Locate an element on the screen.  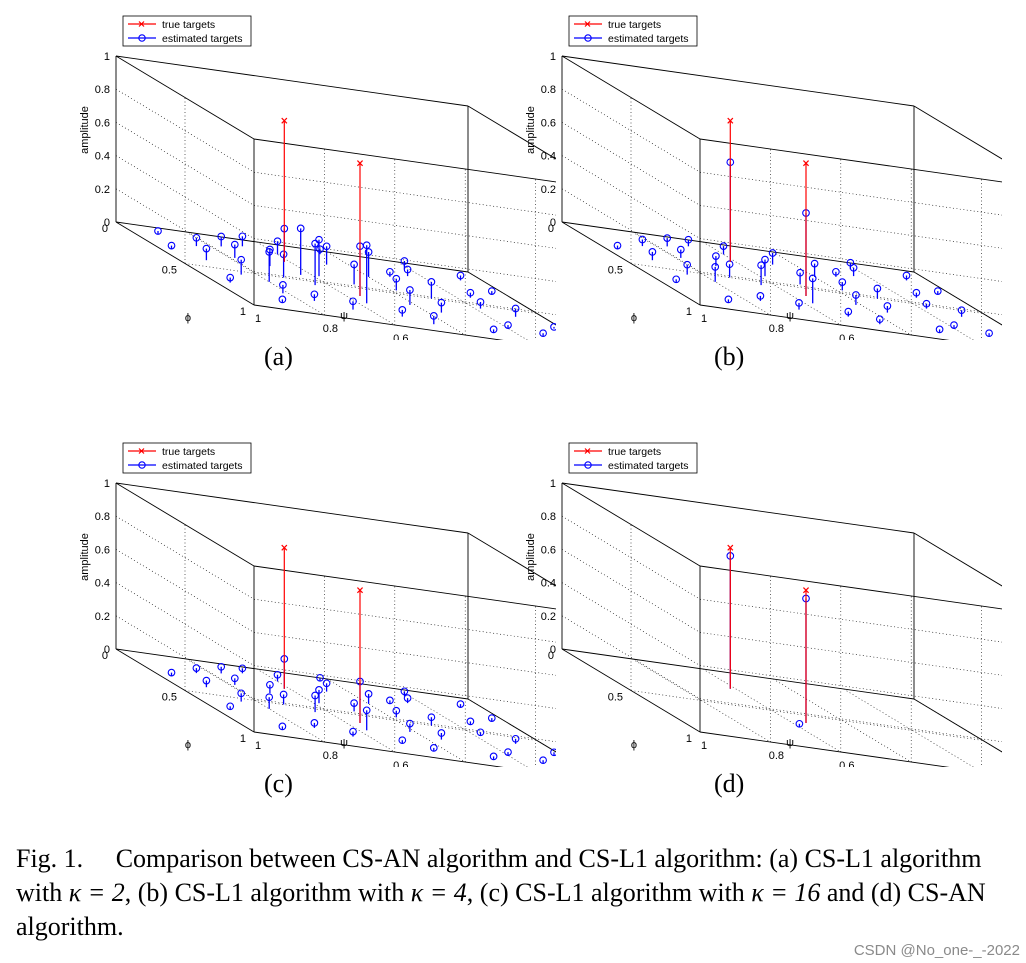
caption-mid1: , (b) CS-L1 algorithm with is located at coordinates (267, 892).